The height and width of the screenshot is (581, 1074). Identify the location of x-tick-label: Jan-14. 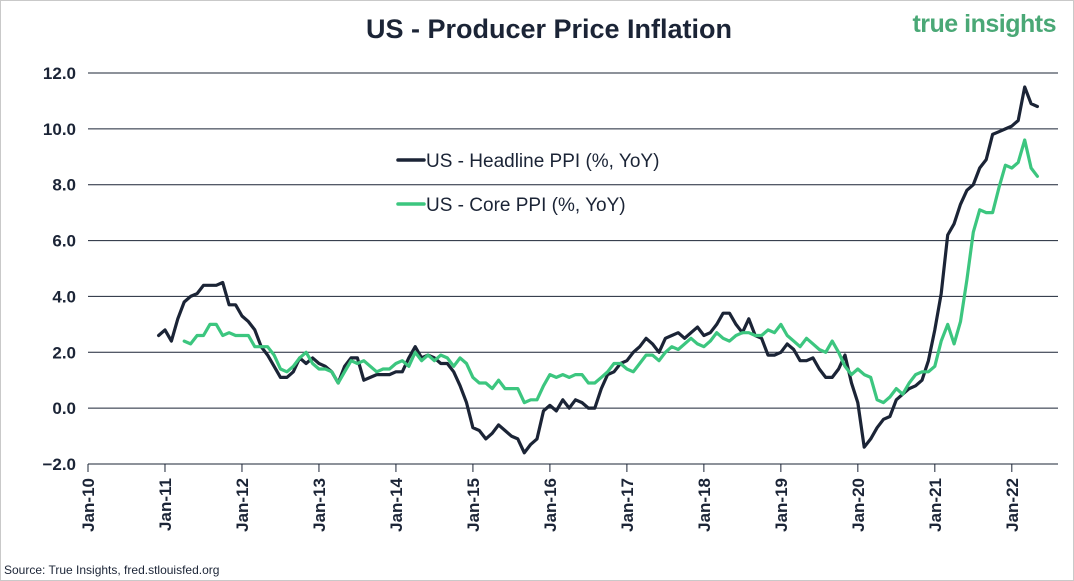
(396, 504).